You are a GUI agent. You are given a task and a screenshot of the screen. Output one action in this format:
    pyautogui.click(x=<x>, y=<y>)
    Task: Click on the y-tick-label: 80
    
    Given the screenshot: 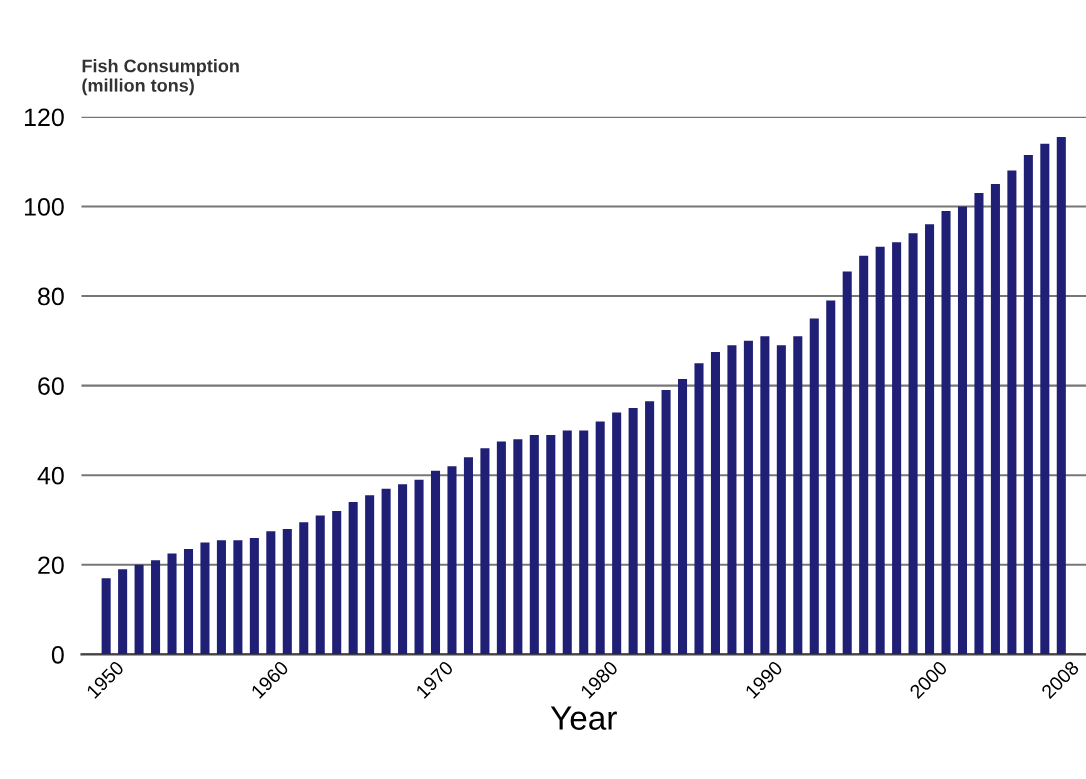 What is the action you would take?
    pyautogui.click(x=51, y=296)
    